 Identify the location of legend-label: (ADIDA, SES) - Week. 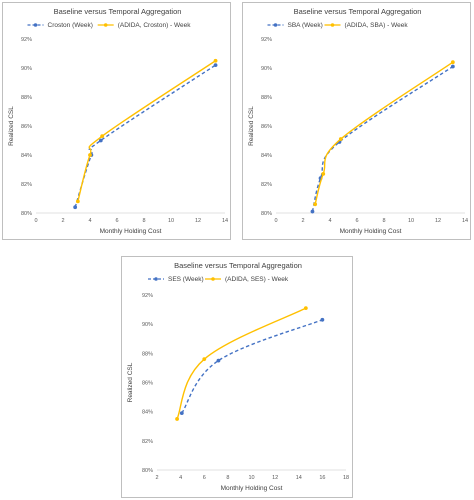
(257, 279).